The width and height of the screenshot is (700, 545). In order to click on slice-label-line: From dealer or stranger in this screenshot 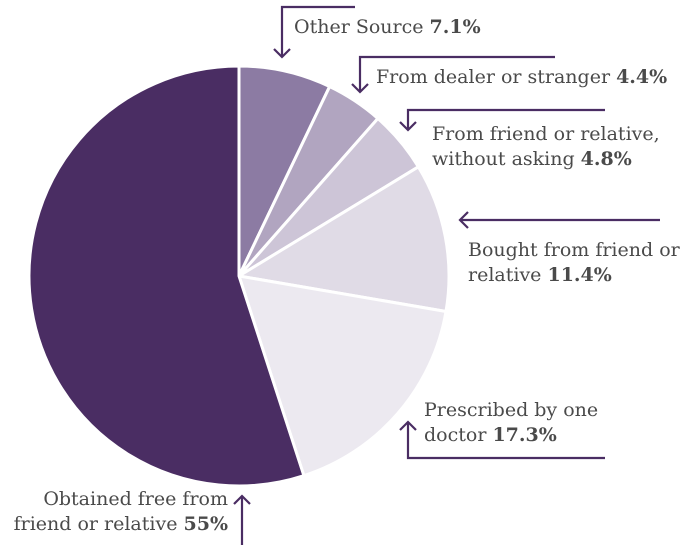, I will do `click(496, 77)`.